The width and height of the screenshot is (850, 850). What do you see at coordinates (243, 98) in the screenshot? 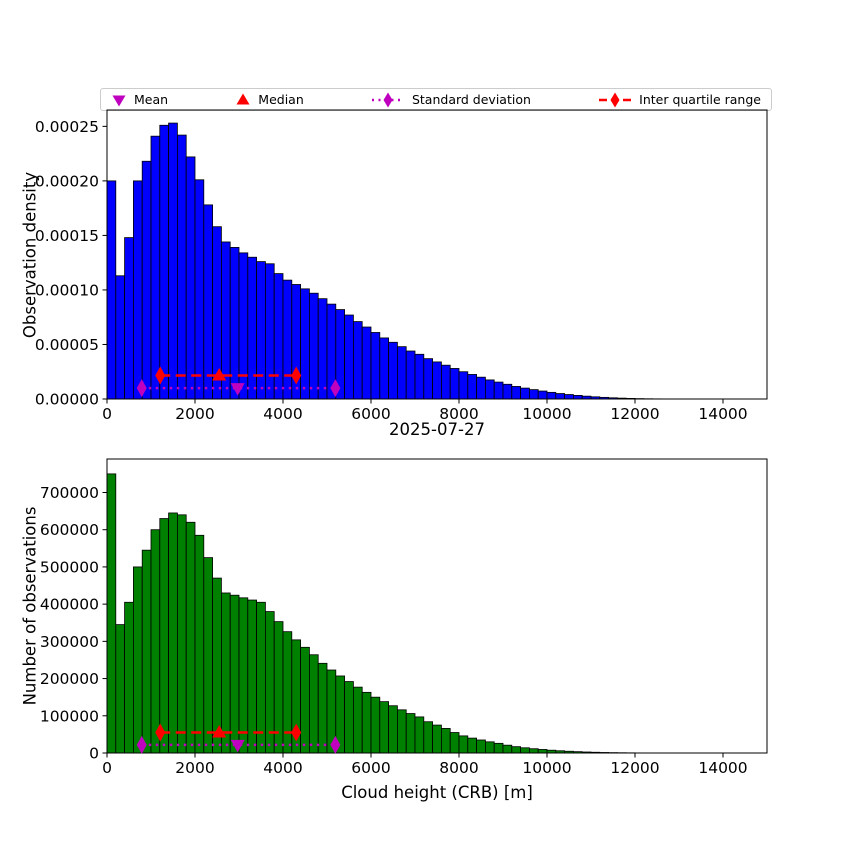
I see `median-marker-icon` at bounding box center [243, 98].